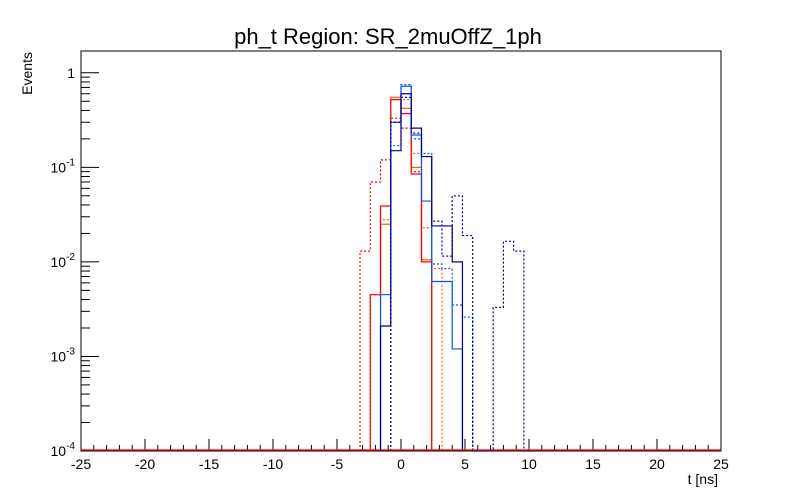  I want to click on x-tick-label: 20, so click(657, 464).